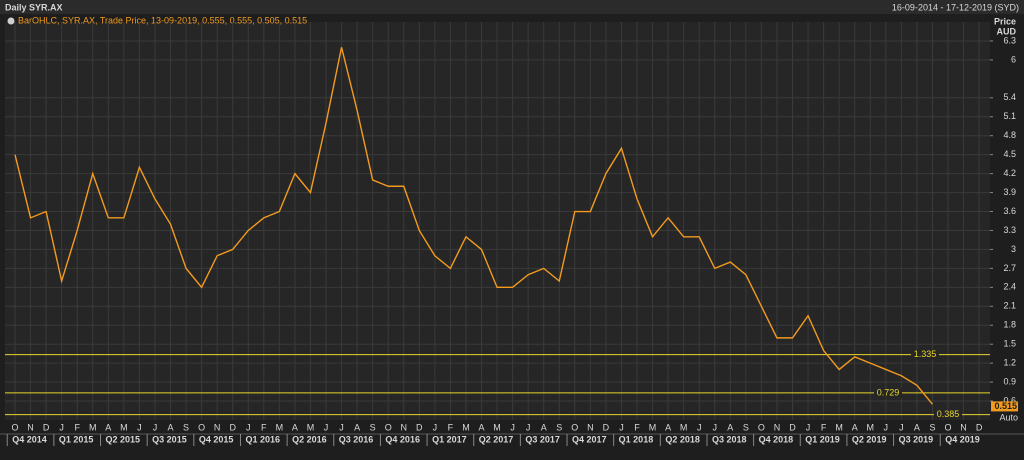  Describe the element at coordinates (1009, 268) in the screenshot. I see `y-tick-label: 2.7` at that location.